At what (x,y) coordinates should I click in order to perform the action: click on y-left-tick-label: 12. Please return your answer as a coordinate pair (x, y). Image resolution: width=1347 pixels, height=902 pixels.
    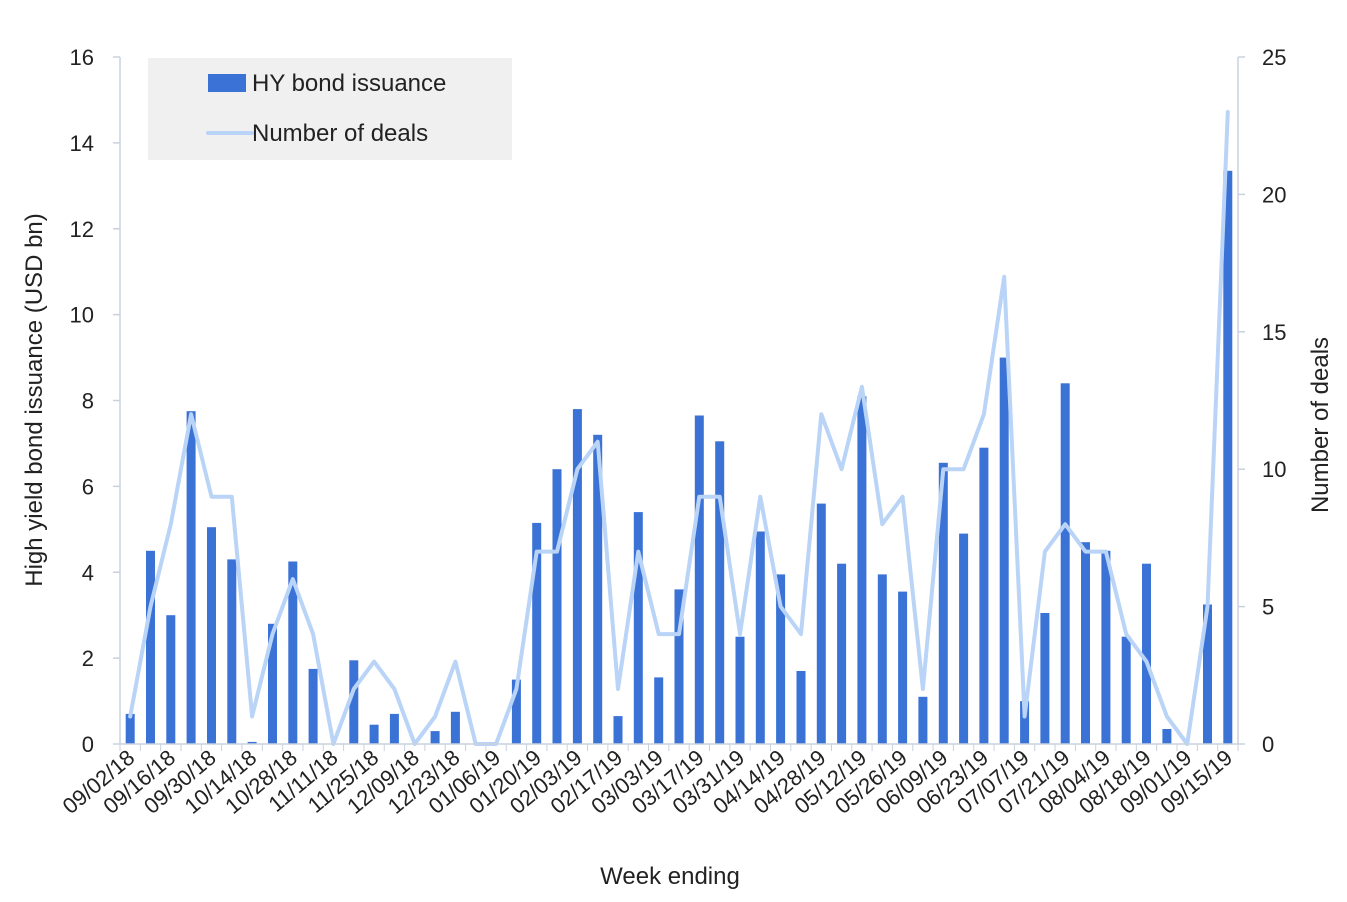
    Looking at the image, I should click on (82, 229).